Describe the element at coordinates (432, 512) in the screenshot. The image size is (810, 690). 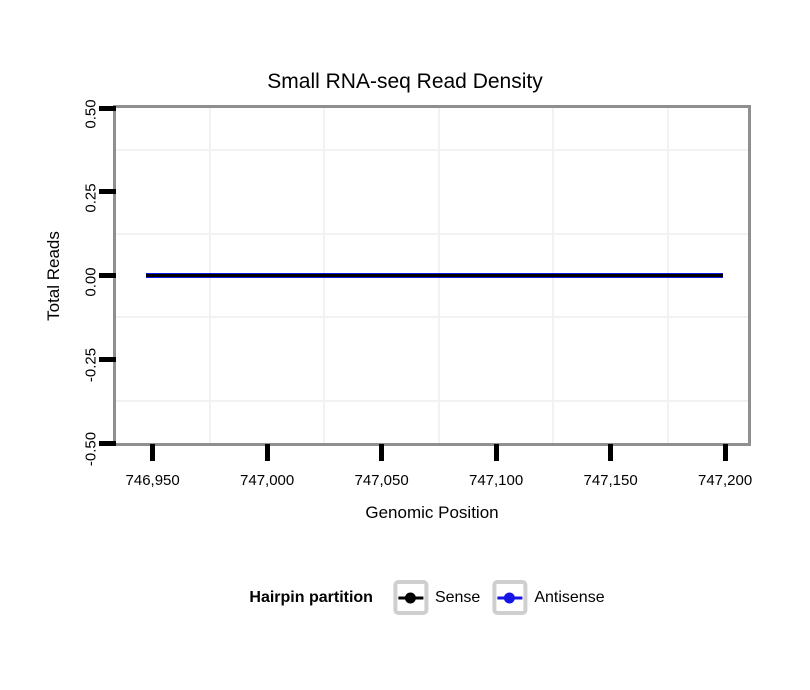
I see `x-axis-title: Genomic Position` at that location.